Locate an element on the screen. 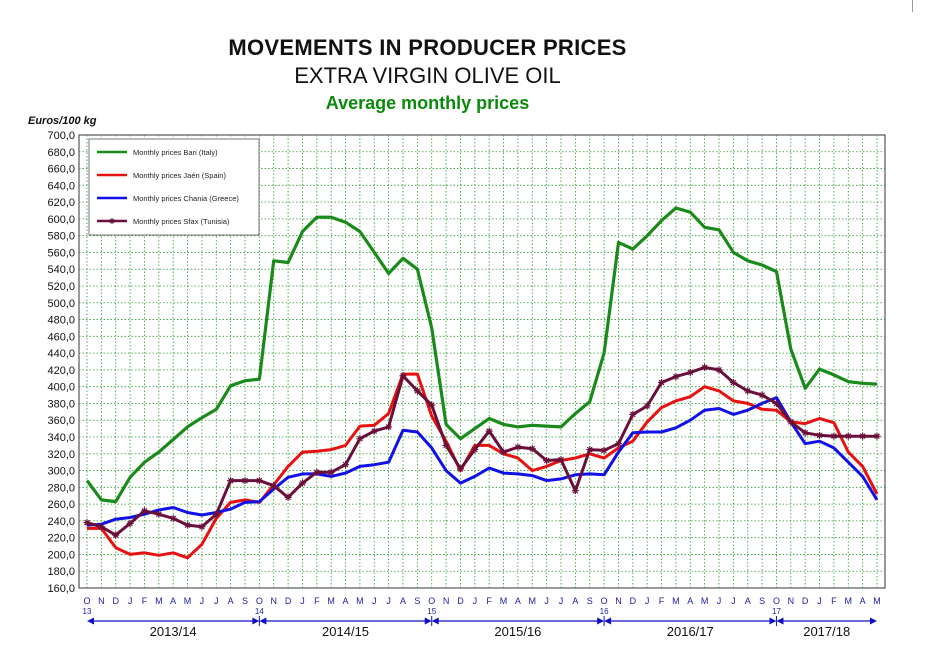  x-tick-label: N is located at coordinates (791, 601).